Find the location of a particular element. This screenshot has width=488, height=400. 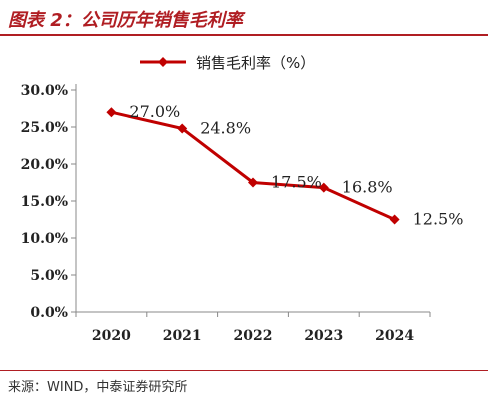

source-divider is located at coordinates (244, 370).